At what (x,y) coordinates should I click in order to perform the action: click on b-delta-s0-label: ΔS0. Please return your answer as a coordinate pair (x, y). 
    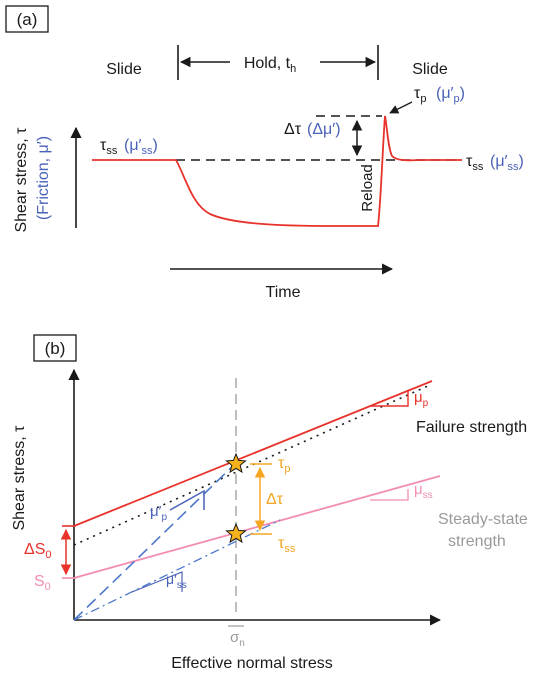
    Looking at the image, I should click on (37, 551).